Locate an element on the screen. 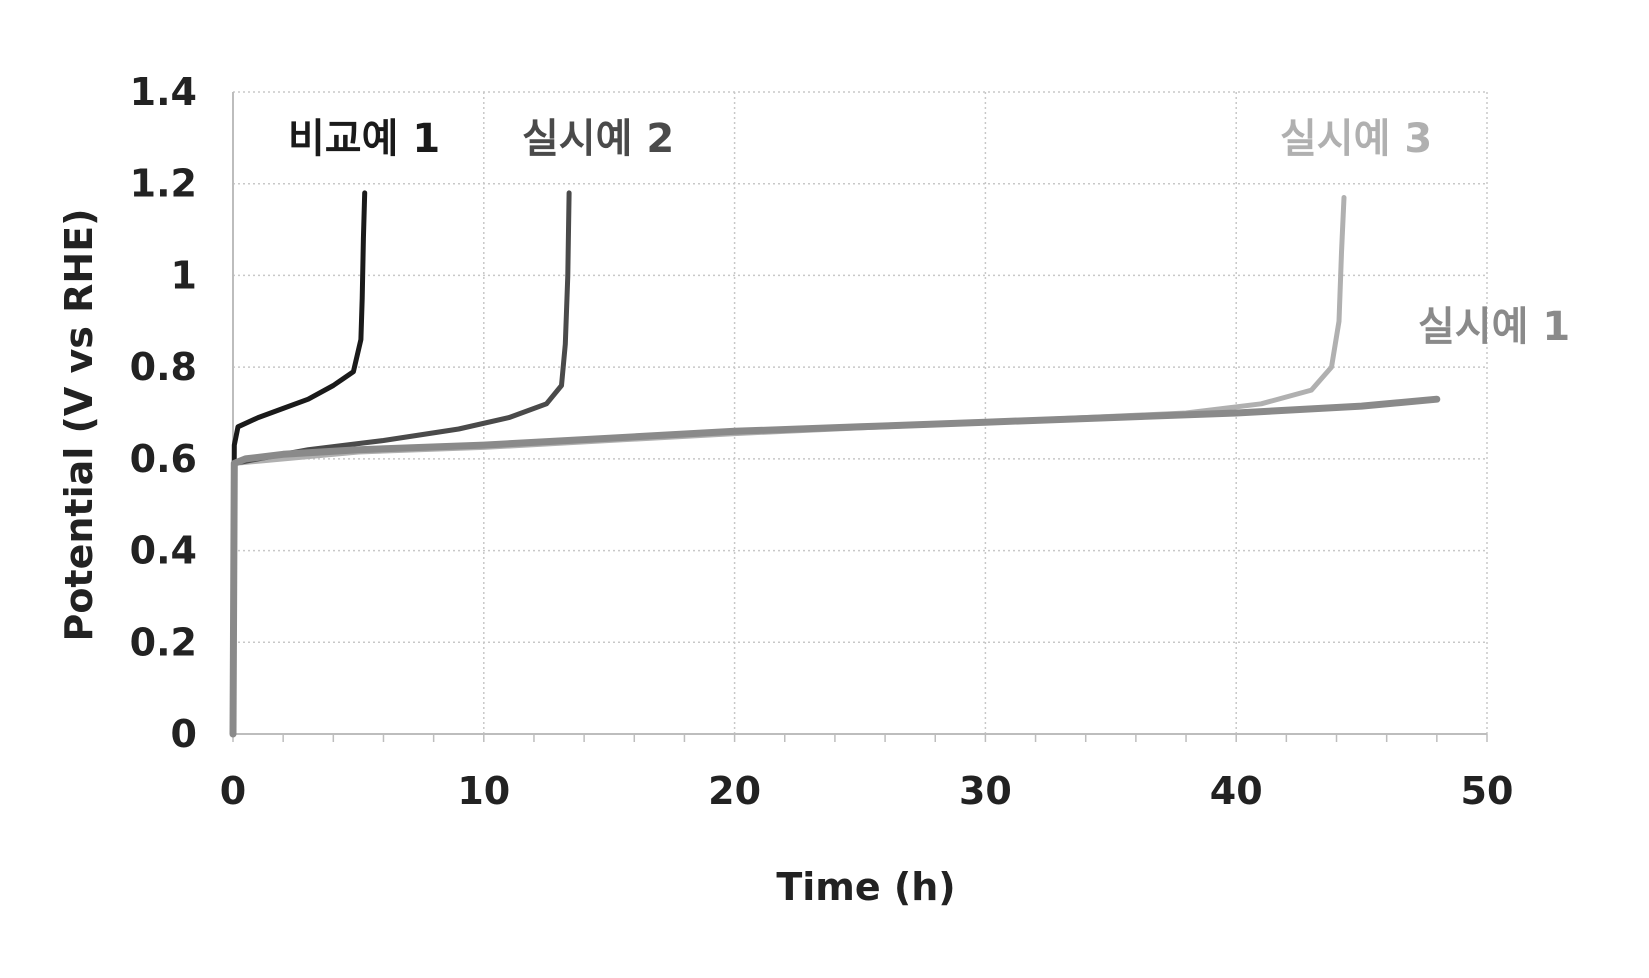 The image size is (1649, 978). y-tick-label: 0.8 is located at coordinates (163, 367).